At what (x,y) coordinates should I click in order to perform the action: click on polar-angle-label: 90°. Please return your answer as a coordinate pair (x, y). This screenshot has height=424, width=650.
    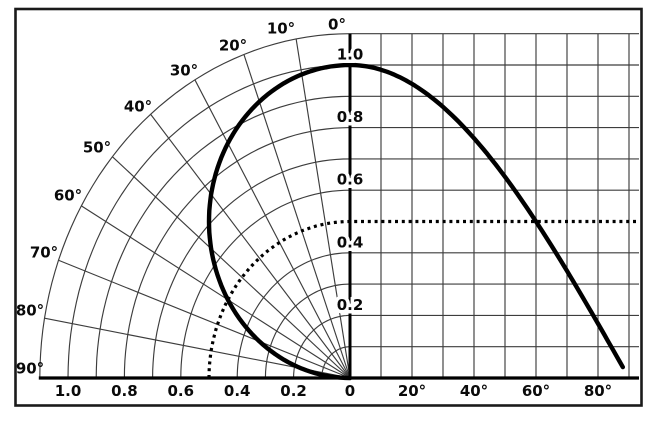
    Looking at the image, I should click on (30, 369).